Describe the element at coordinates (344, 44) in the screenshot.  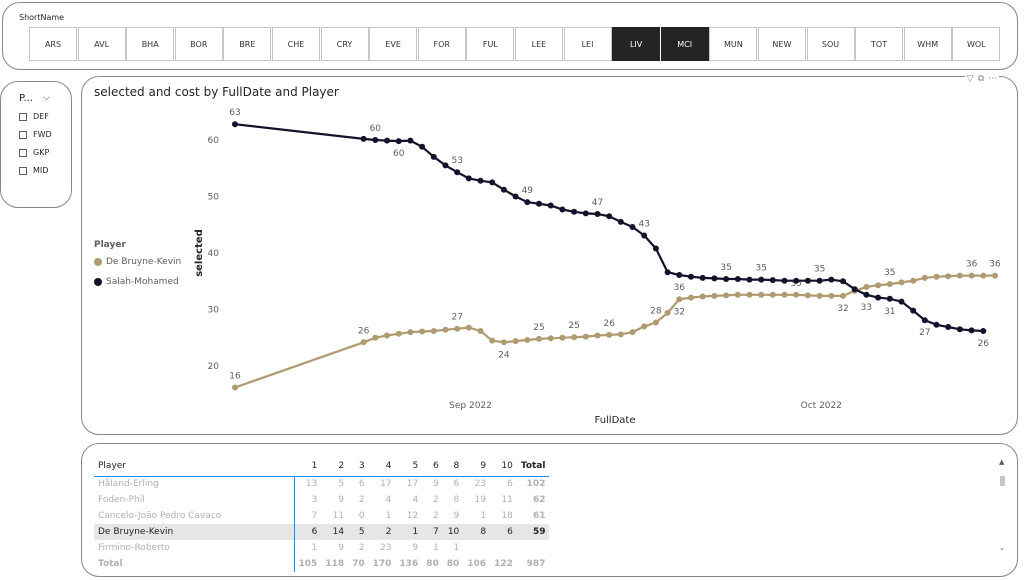
I see `team-button-cry: CRY` at that location.